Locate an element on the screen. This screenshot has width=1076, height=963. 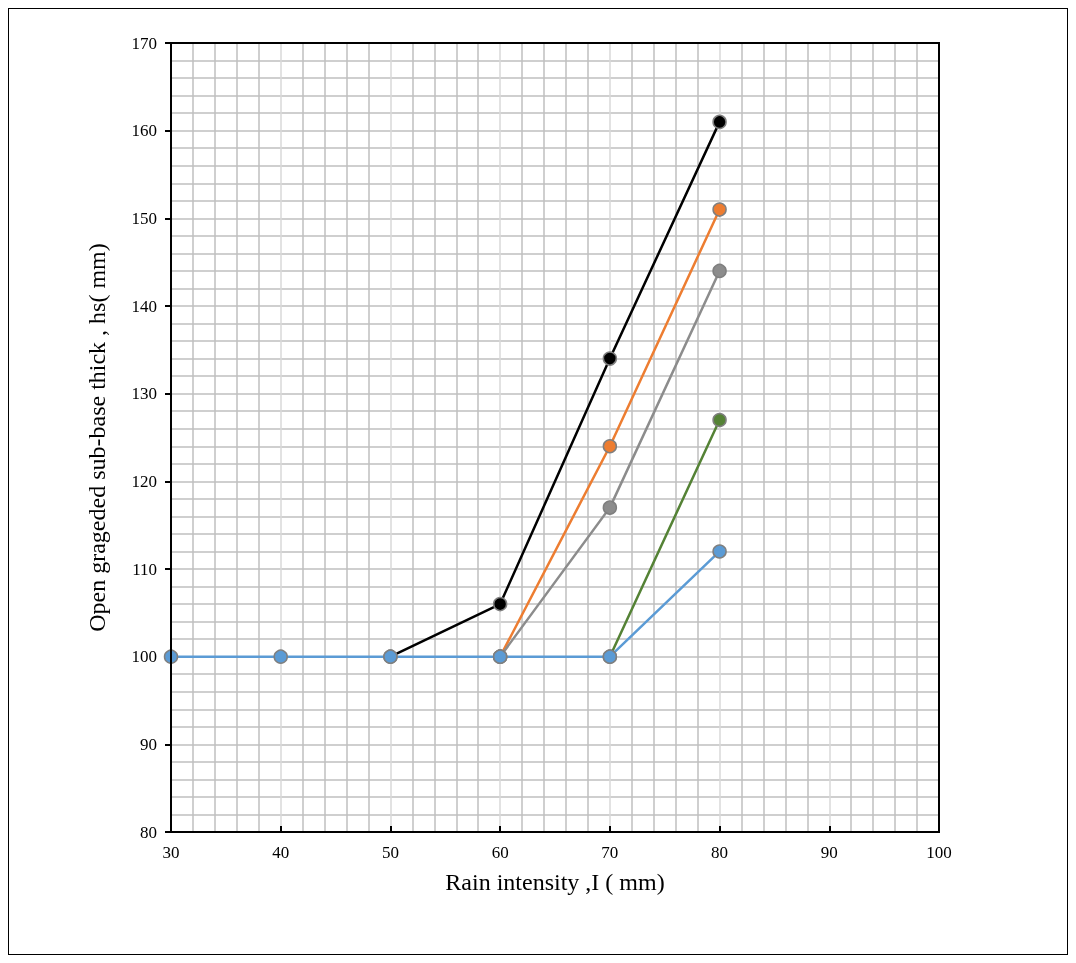
y-tick-label: 140 is located at coordinates (144, 306).